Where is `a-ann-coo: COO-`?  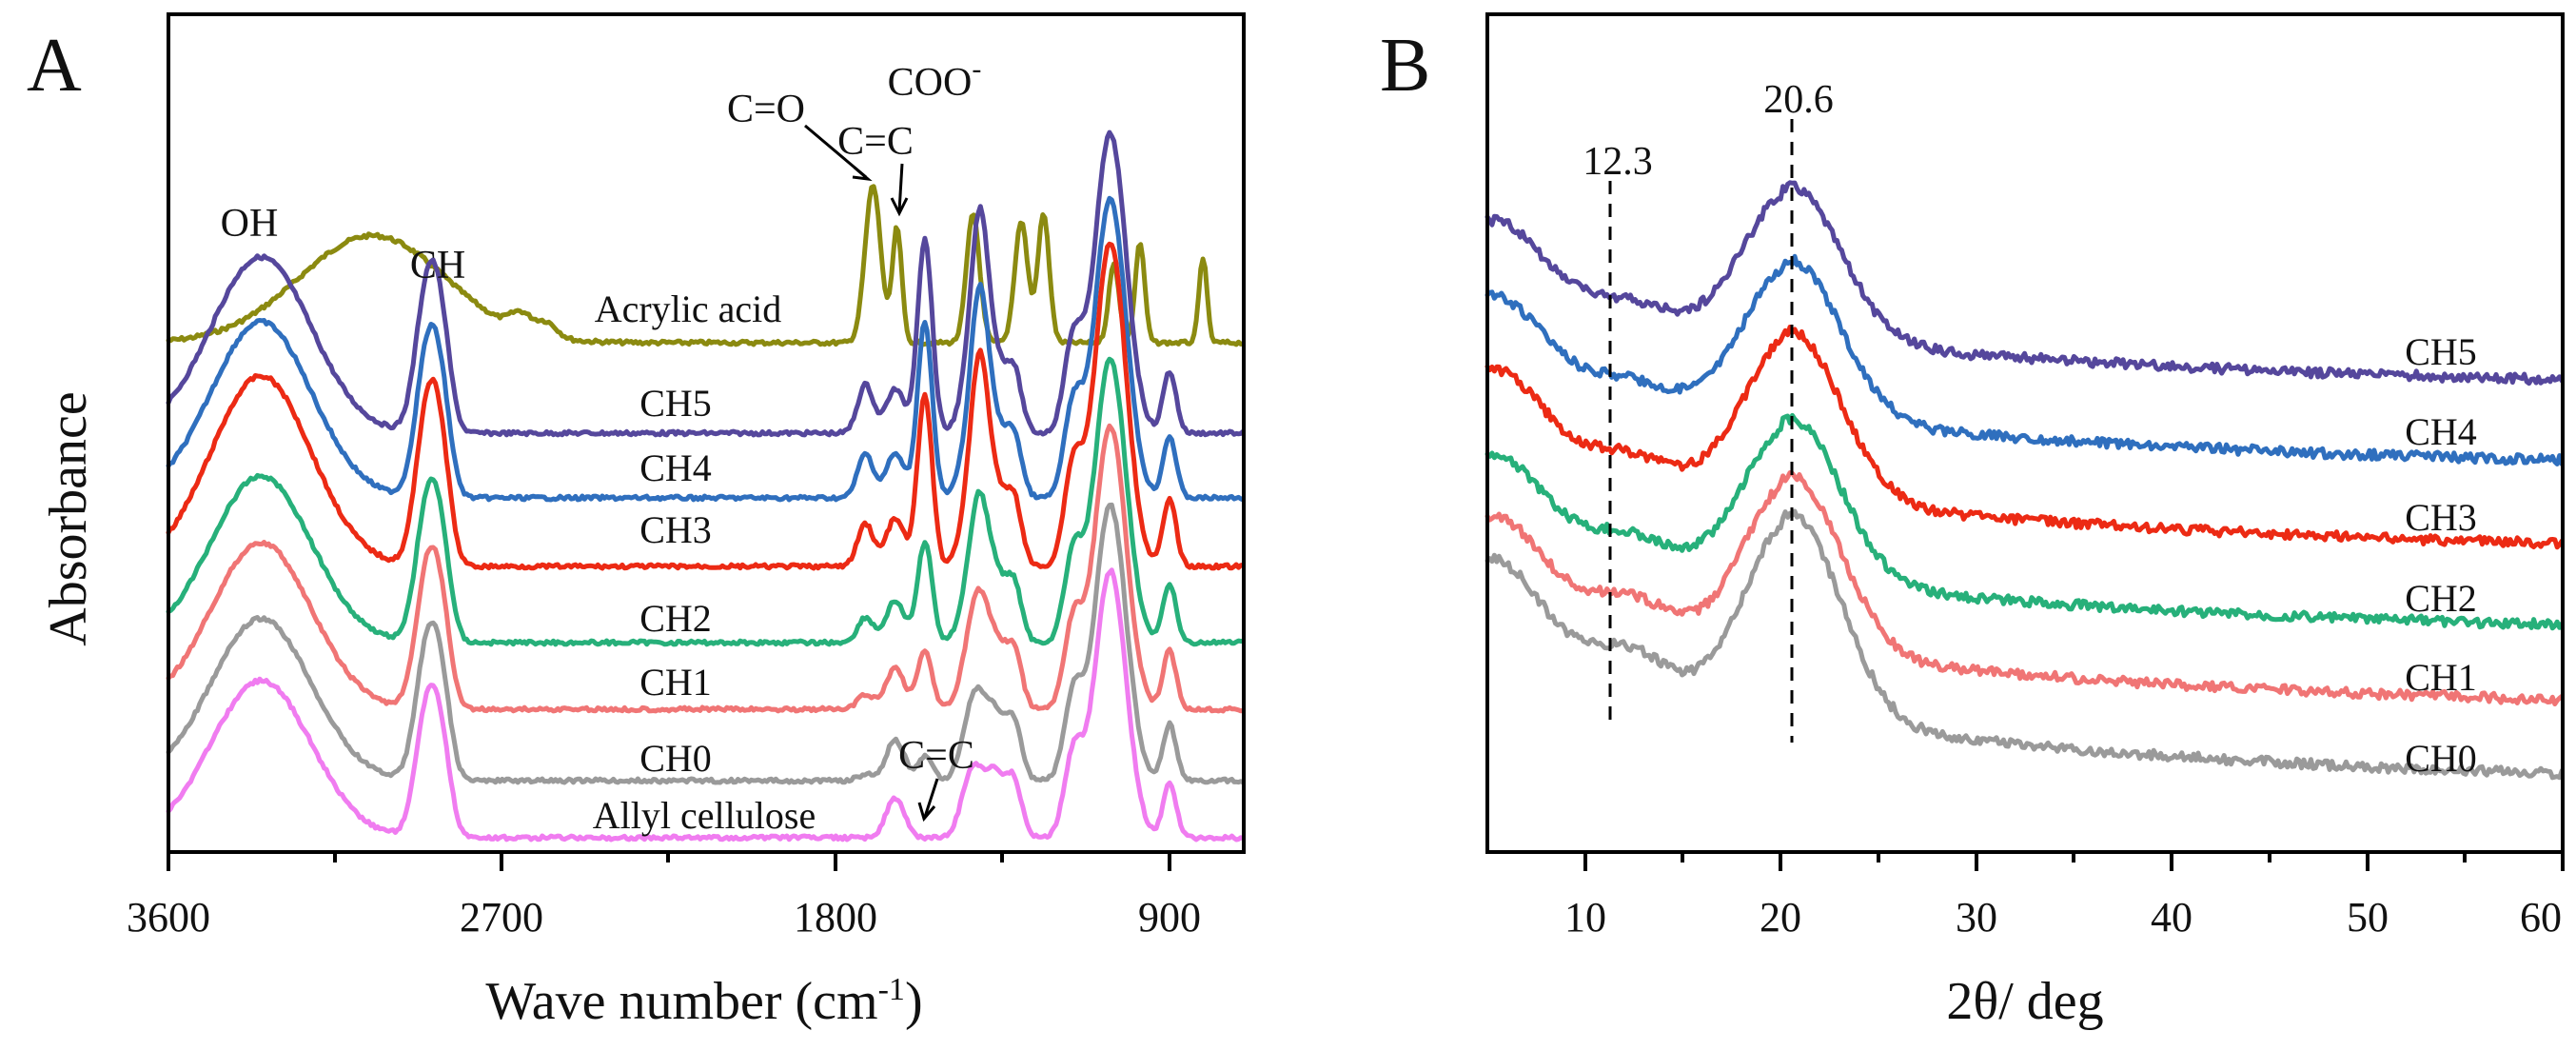
a-ann-coo: COO- is located at coordinates (935, 79).